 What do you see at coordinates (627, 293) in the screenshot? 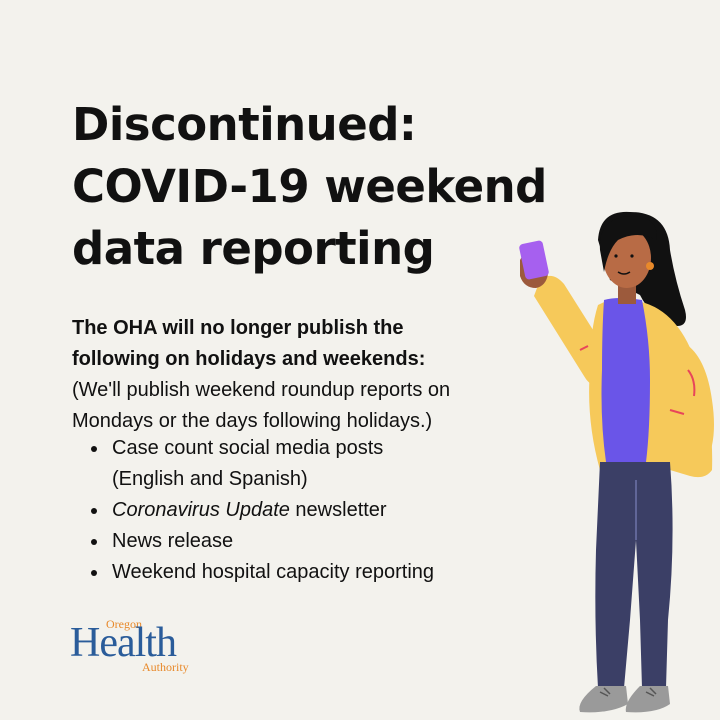
I see `neck` at bounding box center [627, 293].